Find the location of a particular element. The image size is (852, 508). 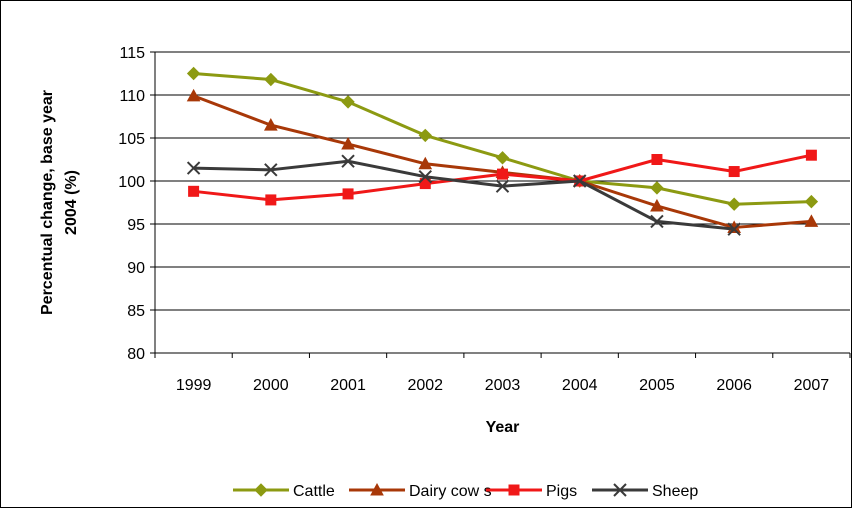

x-tick-label: 2006 is located at coordinates (734, 385).